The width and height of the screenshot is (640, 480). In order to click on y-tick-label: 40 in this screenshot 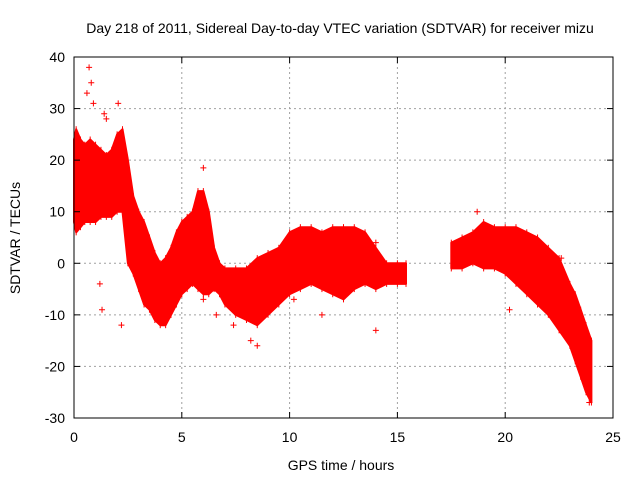, I will do `click(57, 57)`.